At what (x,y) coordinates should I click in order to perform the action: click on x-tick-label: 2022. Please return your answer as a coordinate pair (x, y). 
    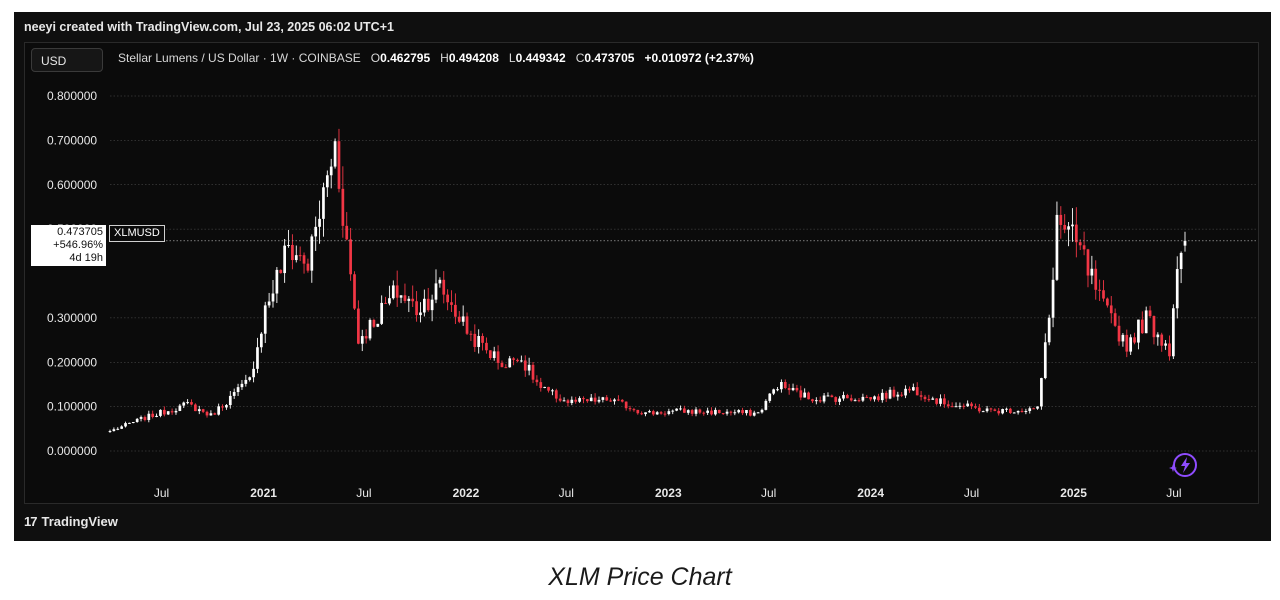
    Looking at the image, I should click on (466, 493).